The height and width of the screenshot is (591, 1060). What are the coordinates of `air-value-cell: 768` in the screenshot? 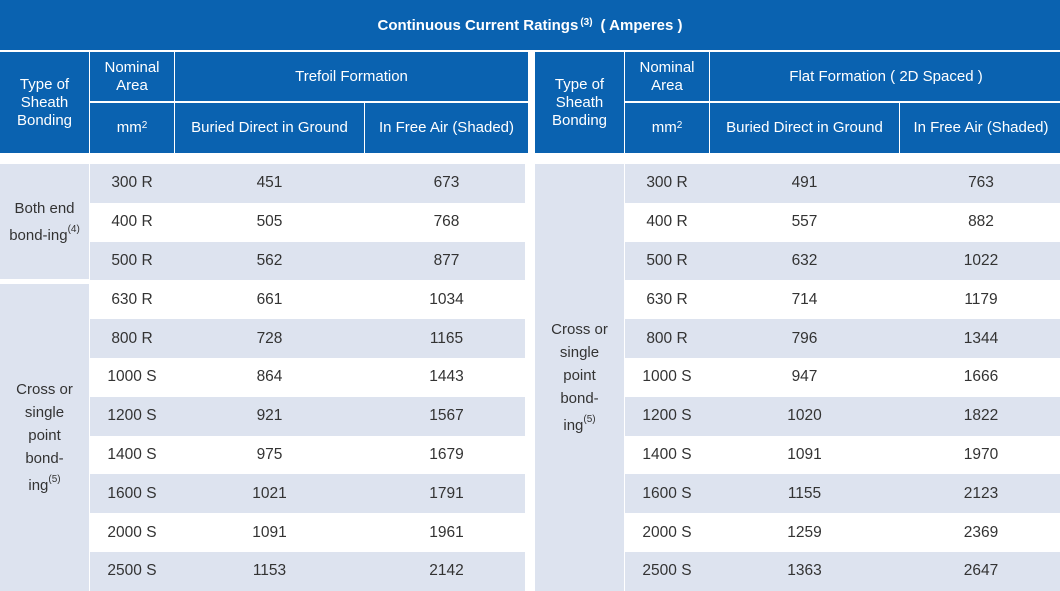 It's located at (446, 222).